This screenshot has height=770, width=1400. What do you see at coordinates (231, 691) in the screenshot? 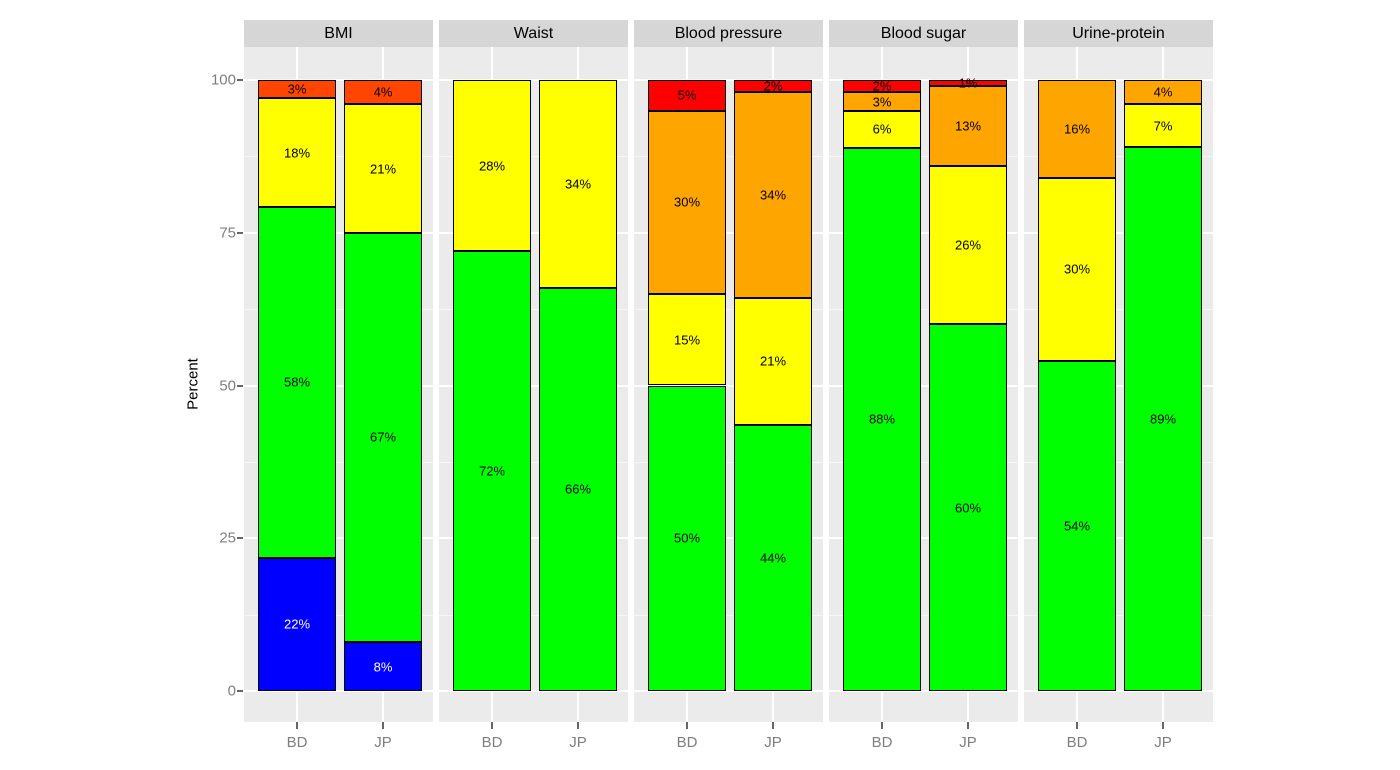
I see `y-tick-label: 0` at bounding box center [231, 691].